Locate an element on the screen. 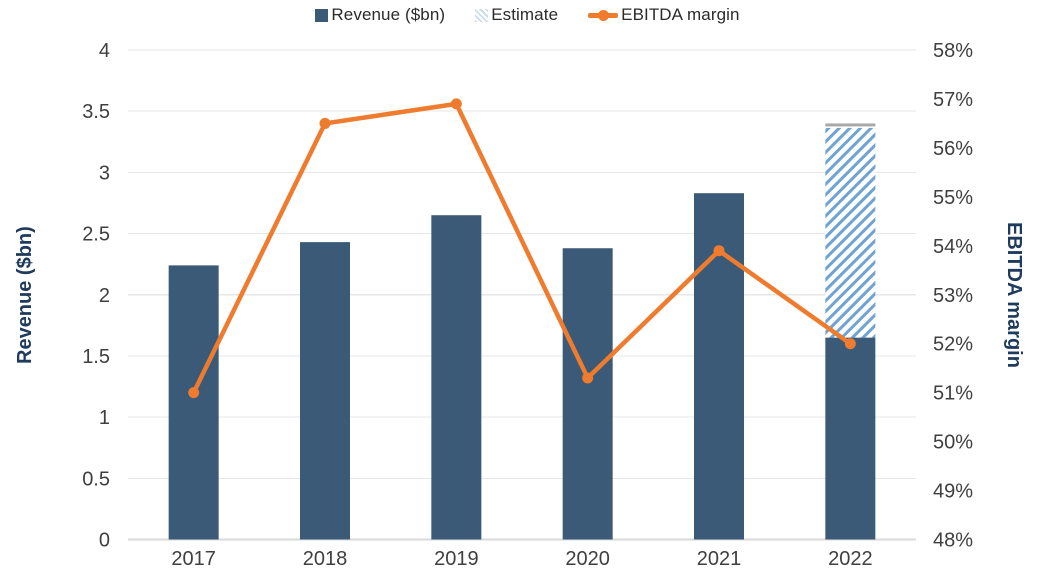  right-axis-tick-label: 52% is located at coordinates (953, 345).